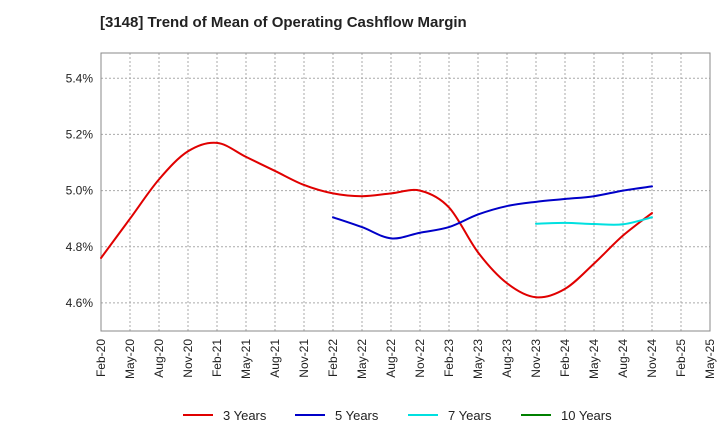 The height and width of the screenshot is (440, 720). What do you see at coordinates (623, 358) in the screenshot?
I see `x-tick-label: Aug-24` at bounding box center [623, 358].